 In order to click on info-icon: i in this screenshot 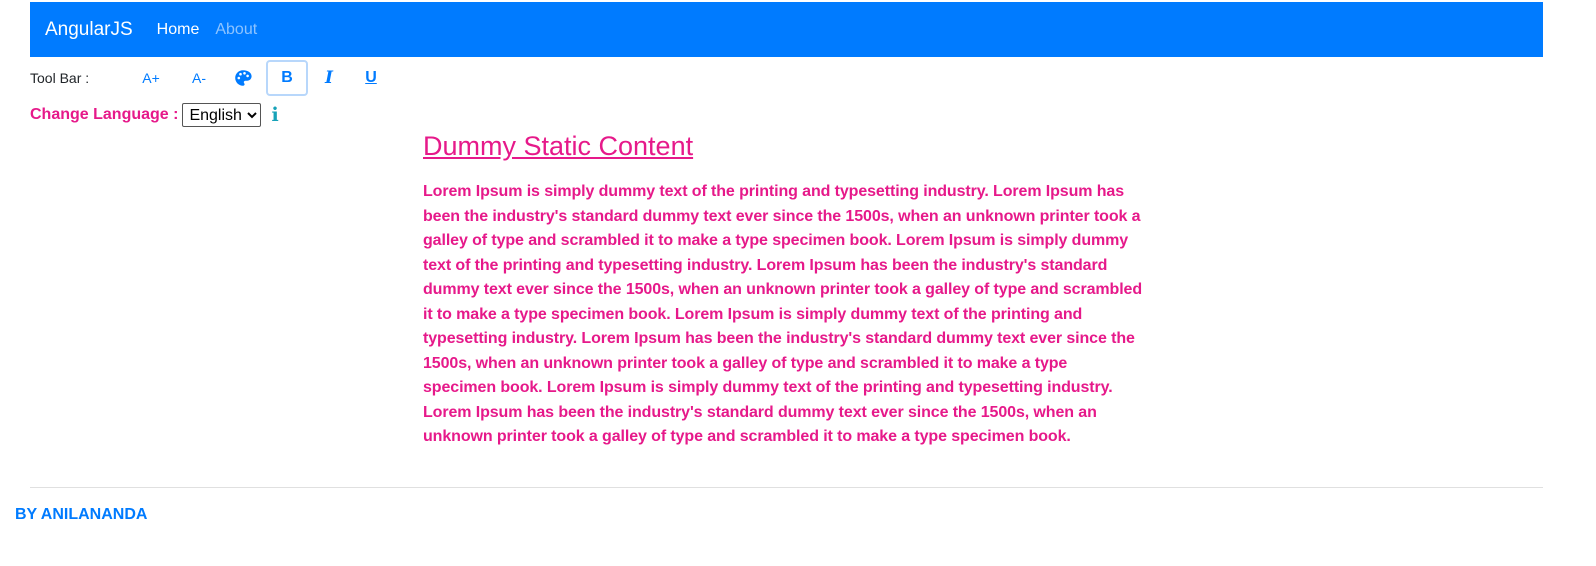, I will do `click(275, 115)`.